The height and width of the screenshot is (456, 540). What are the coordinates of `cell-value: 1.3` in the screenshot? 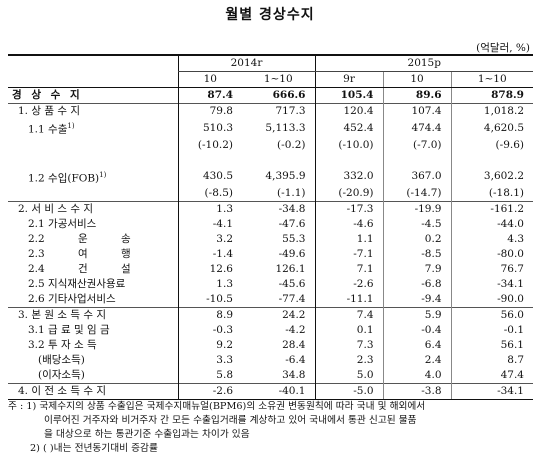 It's located at (209, 209).